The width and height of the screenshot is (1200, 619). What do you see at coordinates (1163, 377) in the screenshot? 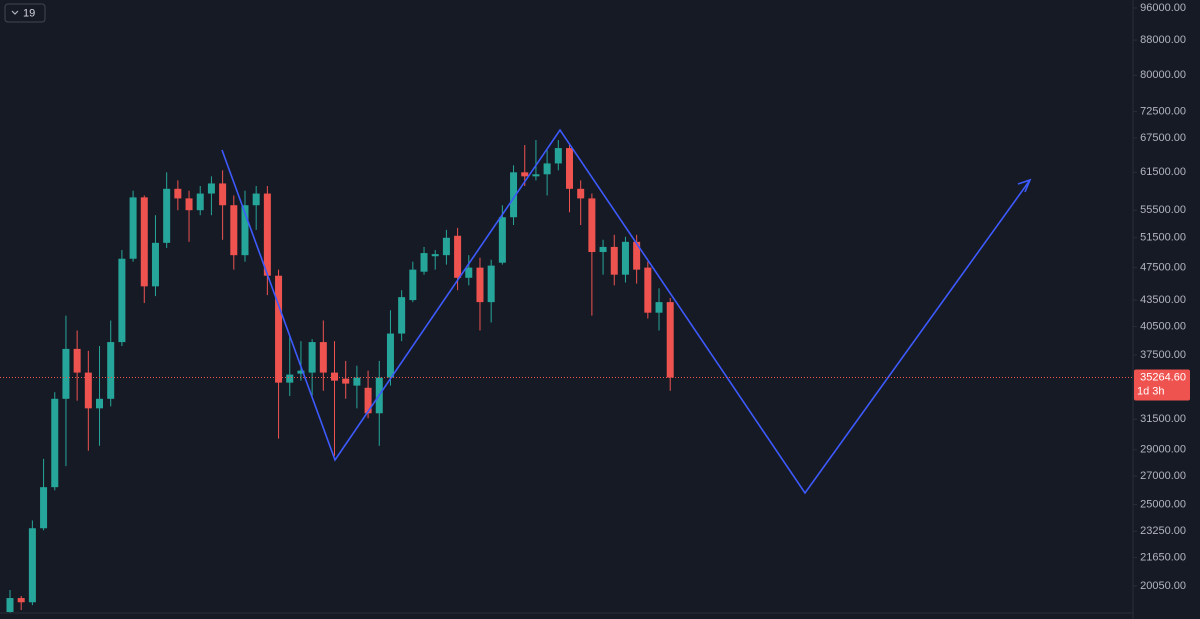
I see `last-price-label: 35264.60` at bounding box center [1163, 377].